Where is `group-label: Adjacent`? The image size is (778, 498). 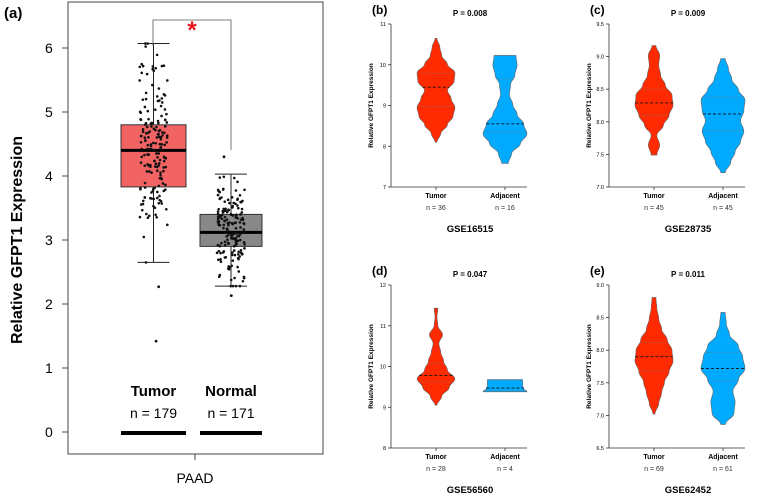
group-label: Adjacent is located at coordinates (505, 457).